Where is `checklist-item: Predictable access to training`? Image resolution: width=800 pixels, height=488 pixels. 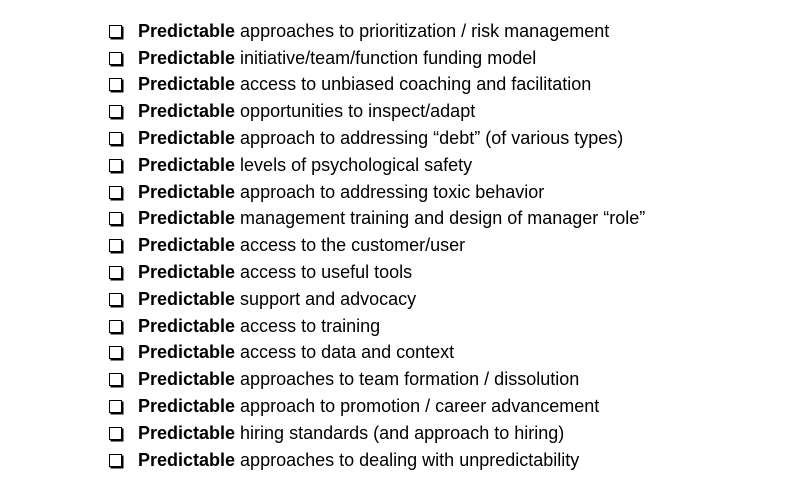
checklist-item: Predictable access to training is located at coordinates (377, 326).